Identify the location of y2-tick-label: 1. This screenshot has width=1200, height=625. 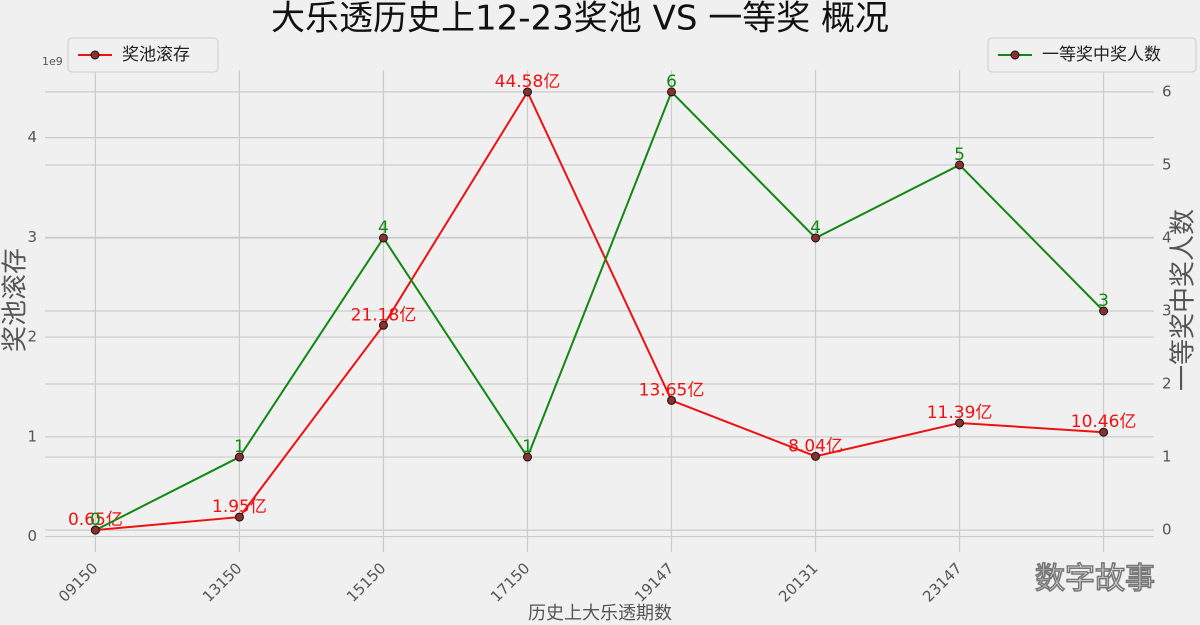
(1167, 457).